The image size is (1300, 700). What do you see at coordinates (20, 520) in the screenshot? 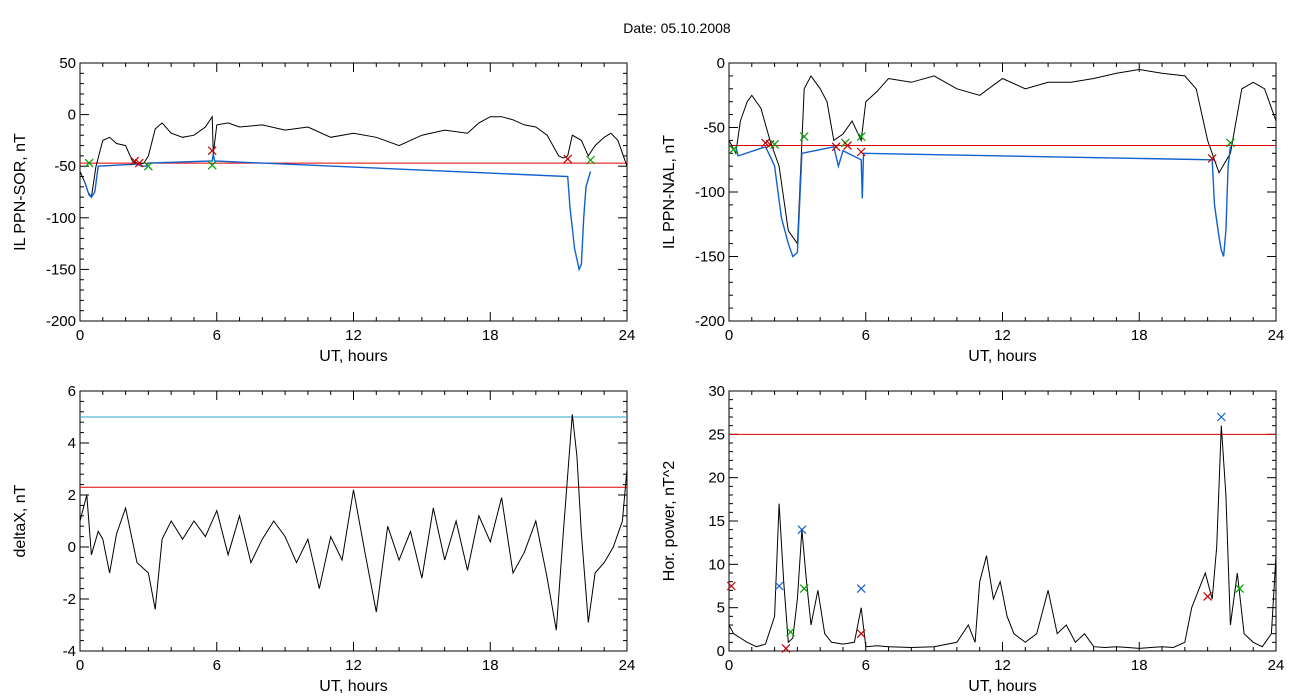
I see `y-axis-label: deltaX, nT` at bounding box center [20, 520].